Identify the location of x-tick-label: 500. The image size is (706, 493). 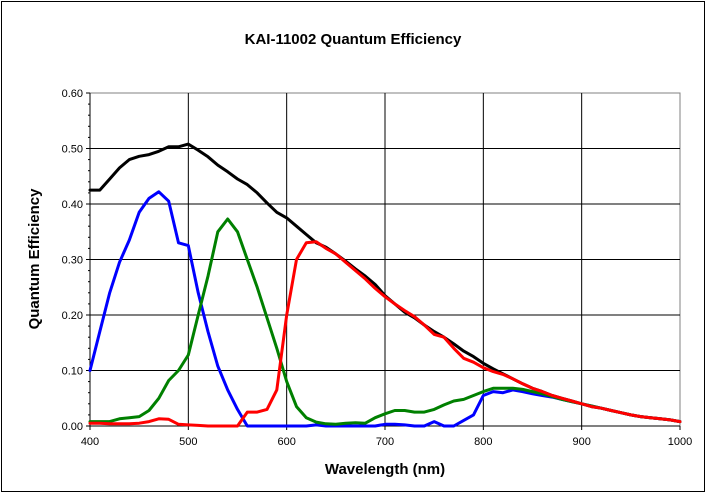
(188, 442).